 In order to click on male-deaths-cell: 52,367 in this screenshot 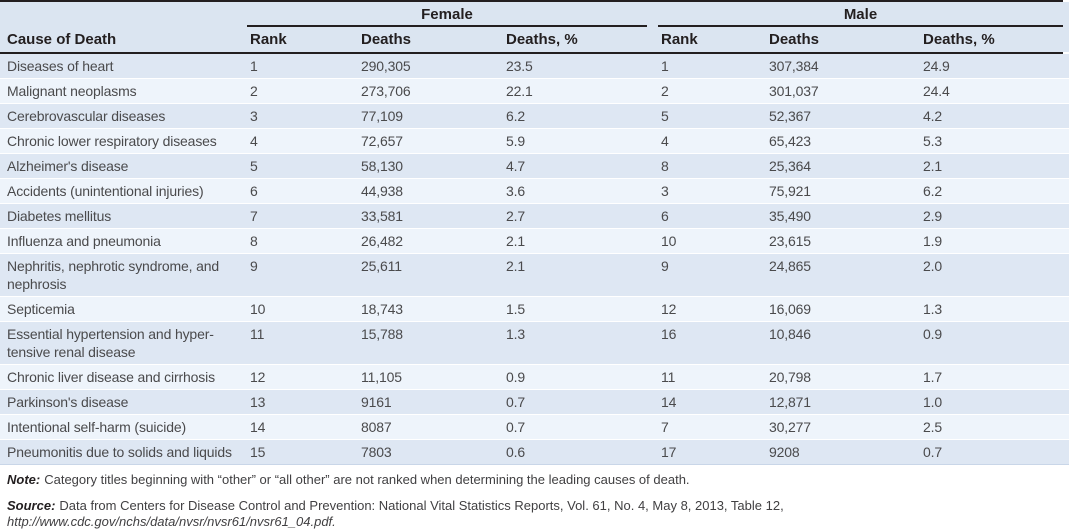, I will do `click(790, 116)`.